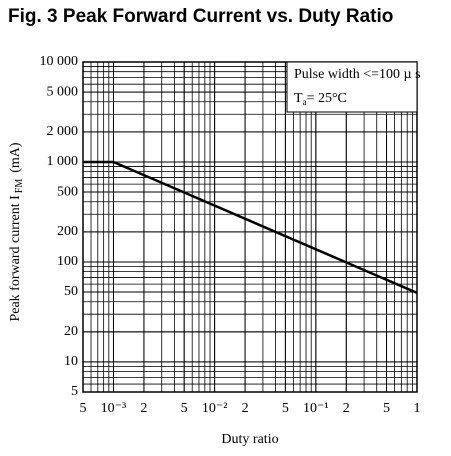 Image resolution: width=451 pixels, height=456 pixels. What do you see at coordinates (71, 331) in the screenshot?
I see `y-tick-label: 20` at bounding box center [71, 331].